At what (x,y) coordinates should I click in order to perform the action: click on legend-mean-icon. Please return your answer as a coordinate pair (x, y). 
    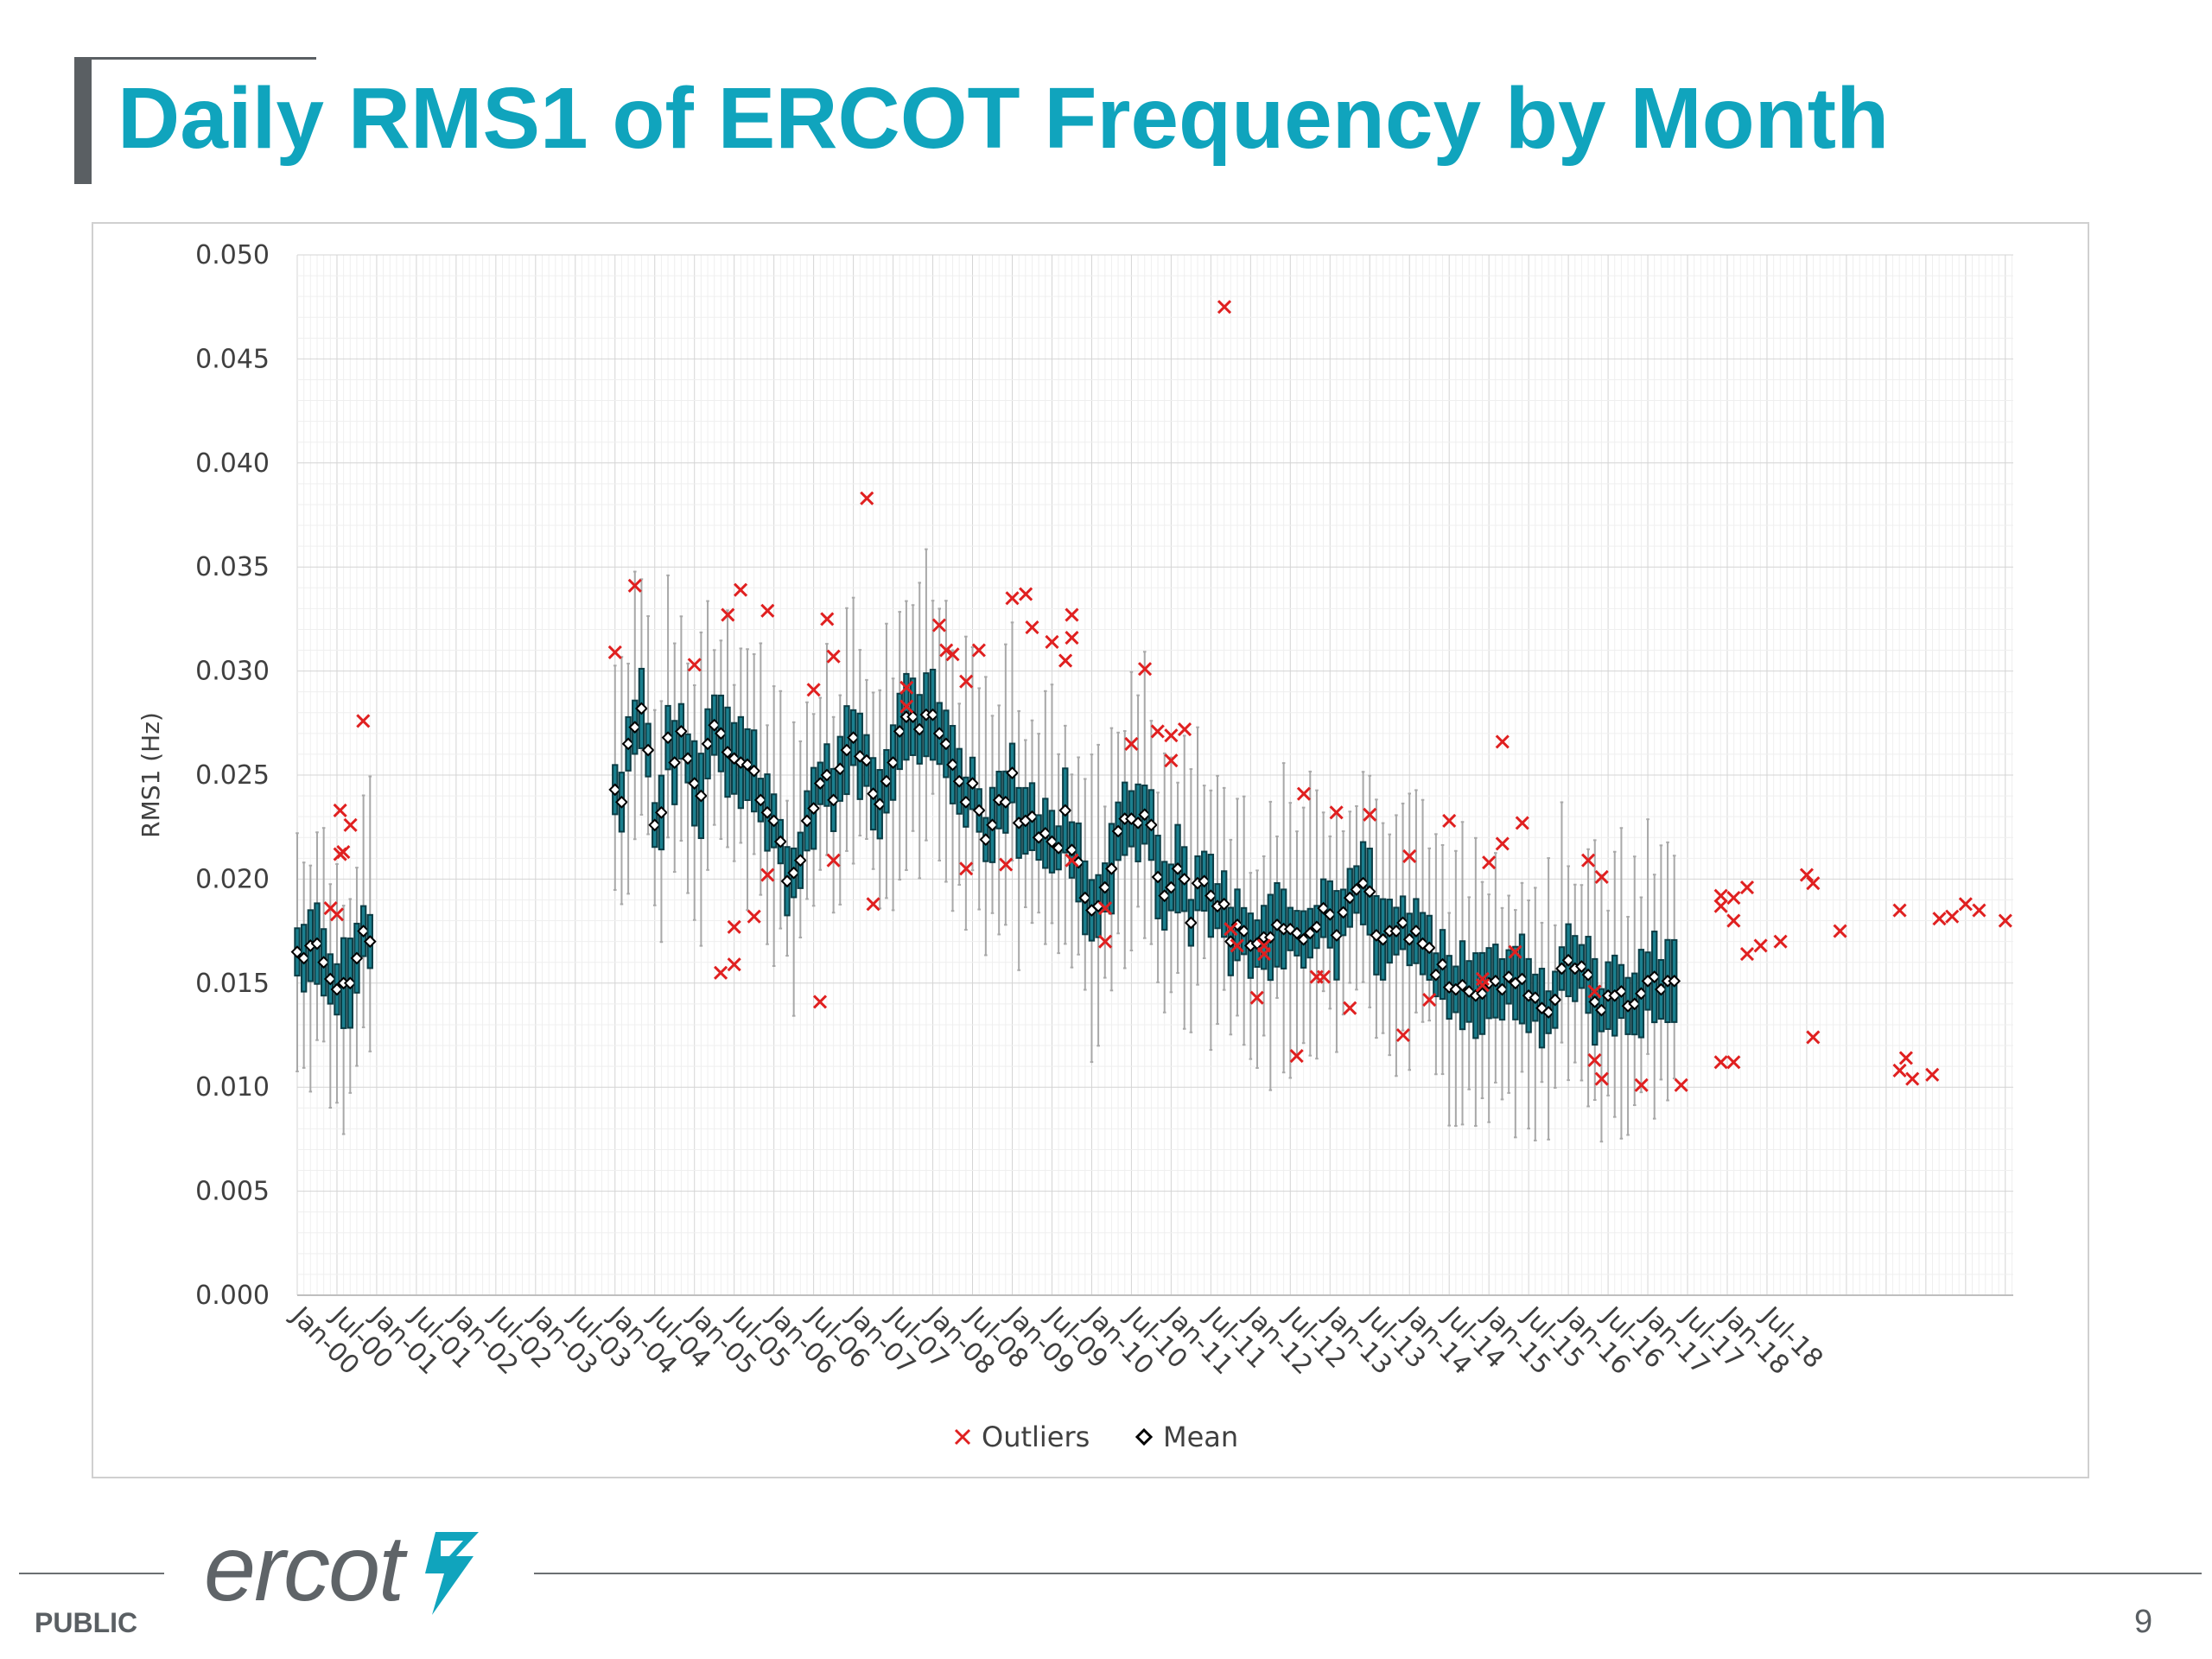
    Looking at the image, I should click on (1144, 1436).